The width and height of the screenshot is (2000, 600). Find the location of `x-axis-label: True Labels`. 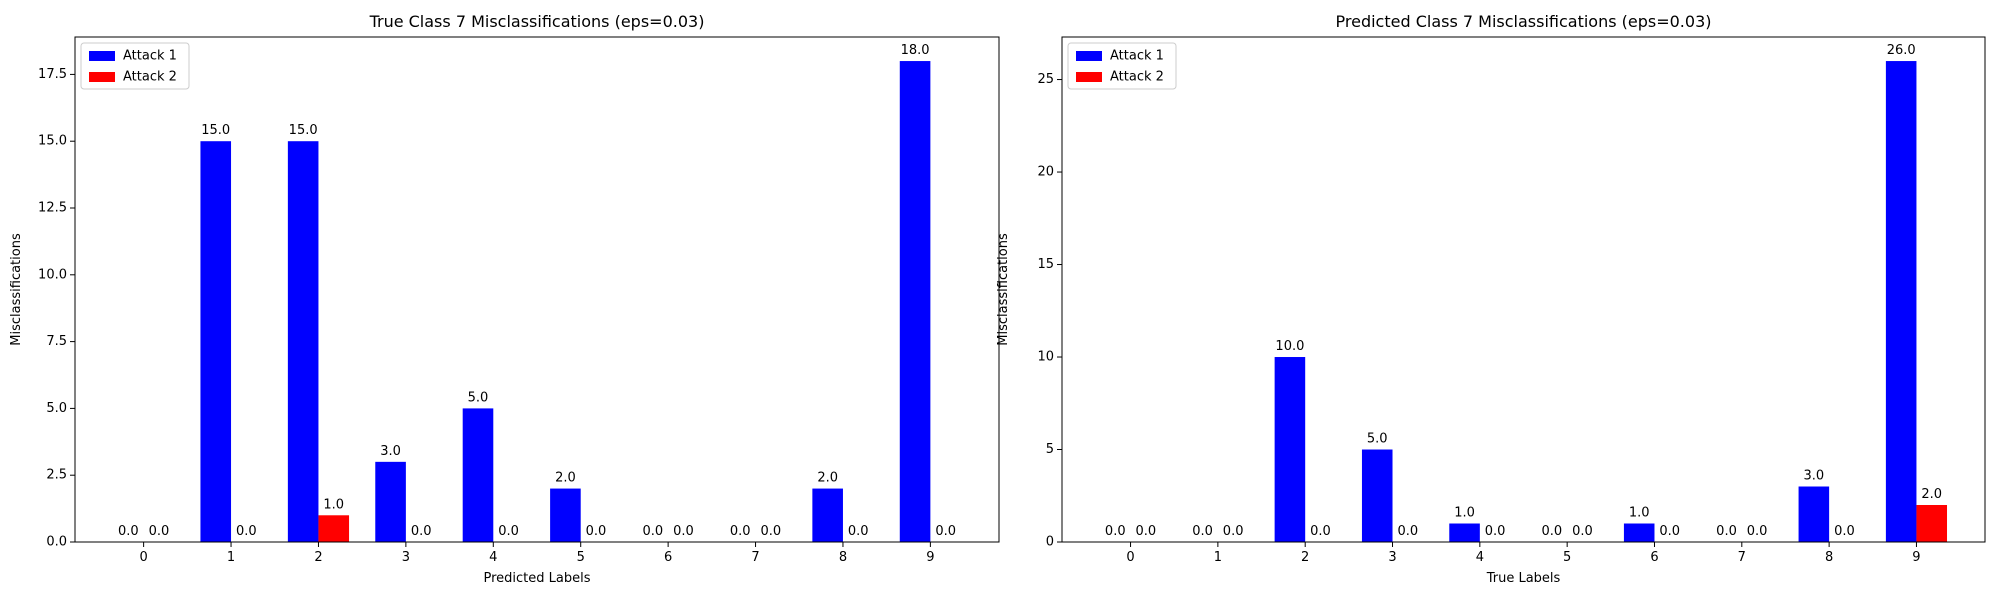

x-axis-label: True Labels is located at coordinates (1523, 578).